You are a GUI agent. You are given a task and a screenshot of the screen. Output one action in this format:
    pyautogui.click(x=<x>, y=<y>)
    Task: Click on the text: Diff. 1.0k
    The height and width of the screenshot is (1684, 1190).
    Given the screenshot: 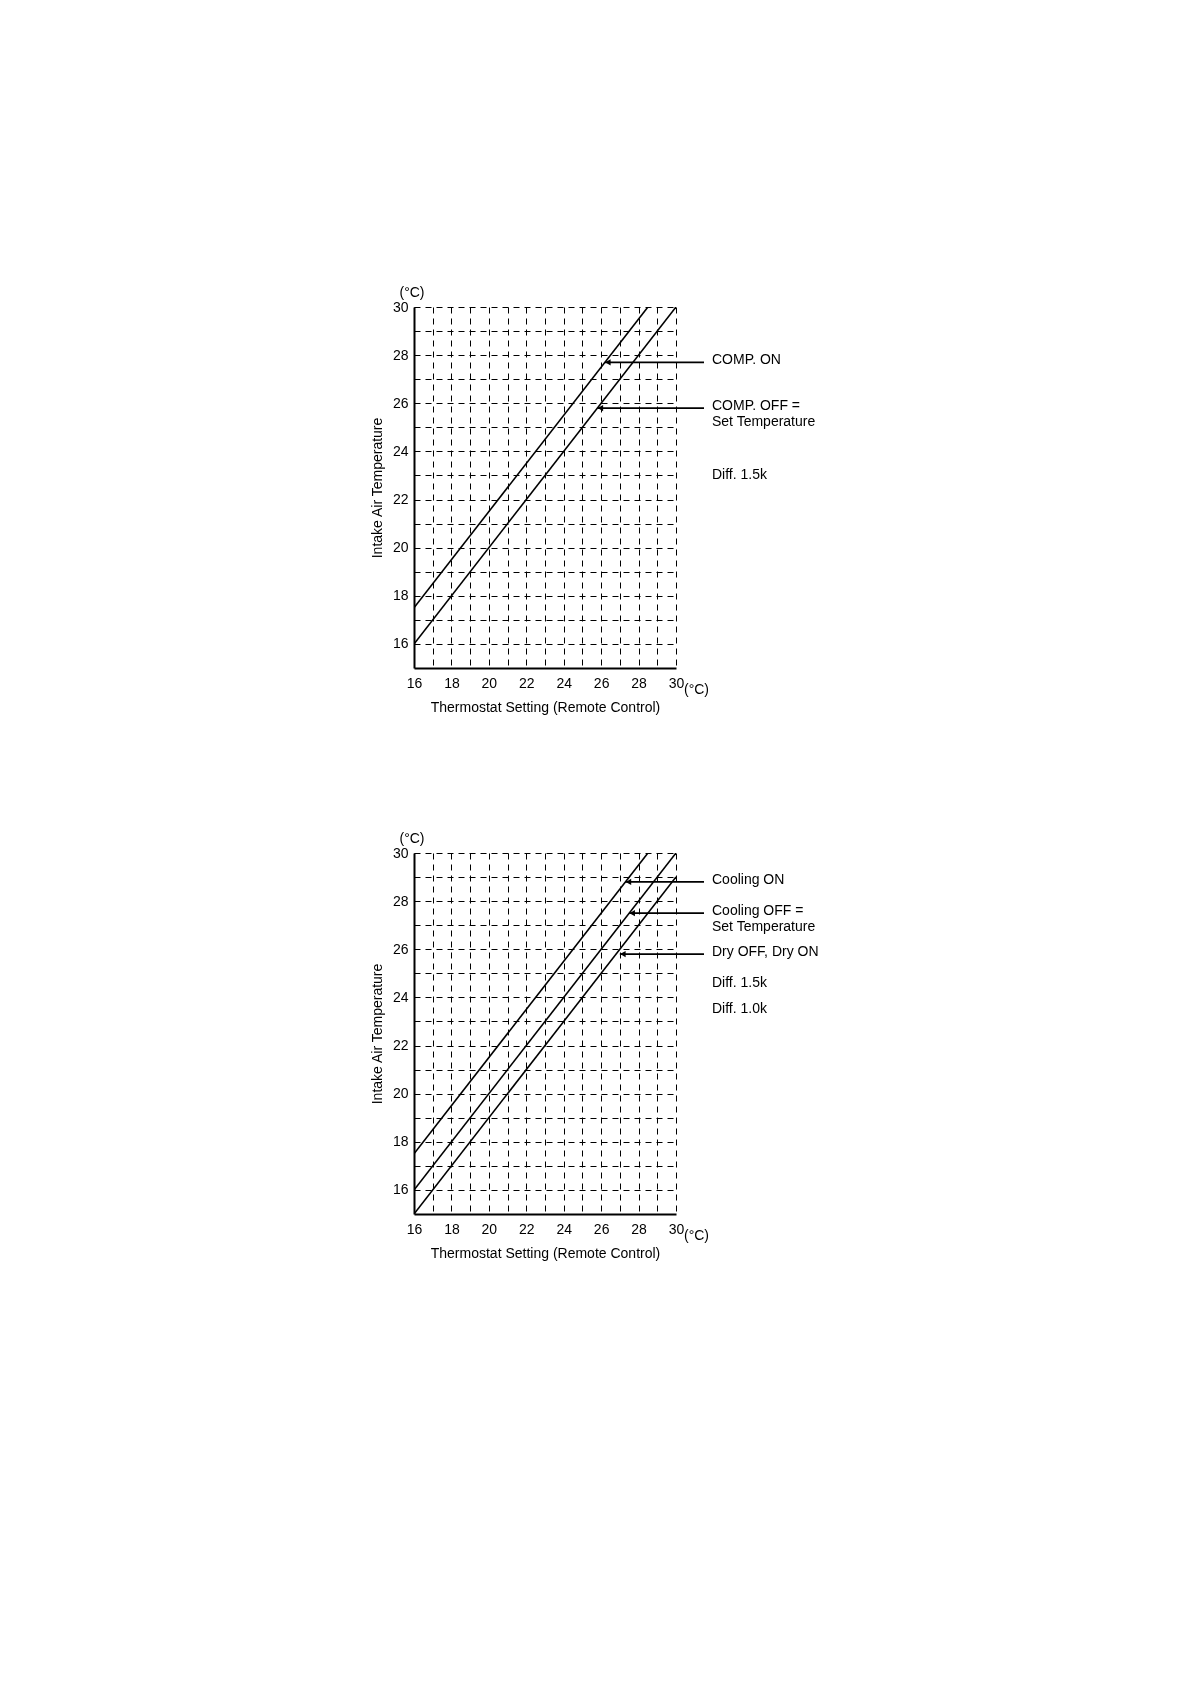 What is the action you would take?
    pyautogui.click(x=740, y=1008)
    